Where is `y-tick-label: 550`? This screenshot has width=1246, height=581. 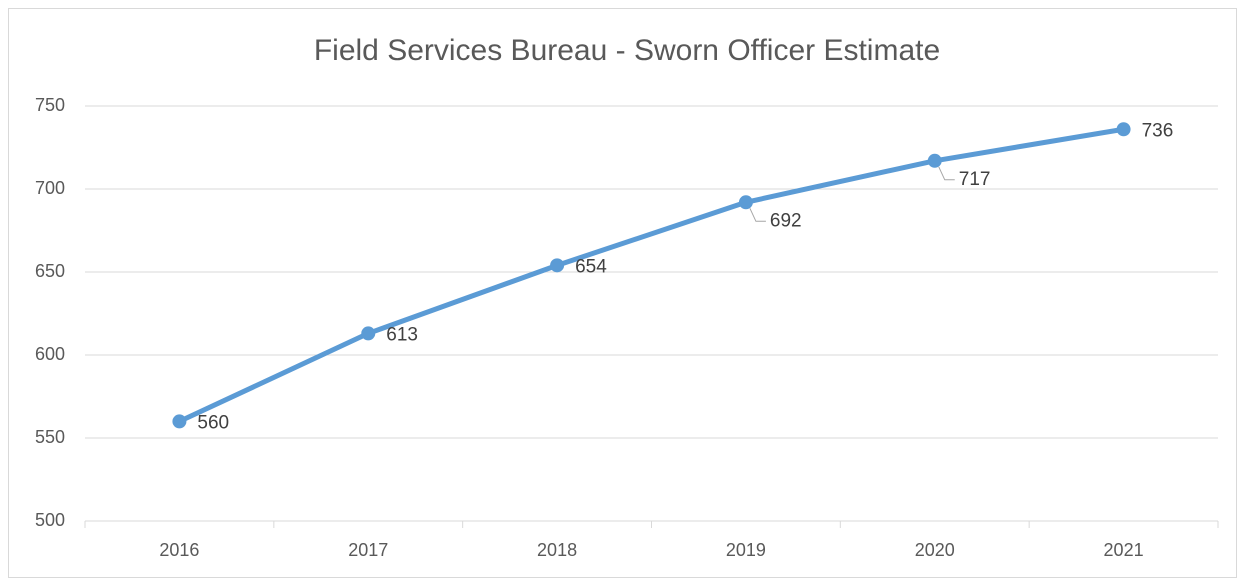 y-tick-label: 550 is located at coordinates (50, 437).